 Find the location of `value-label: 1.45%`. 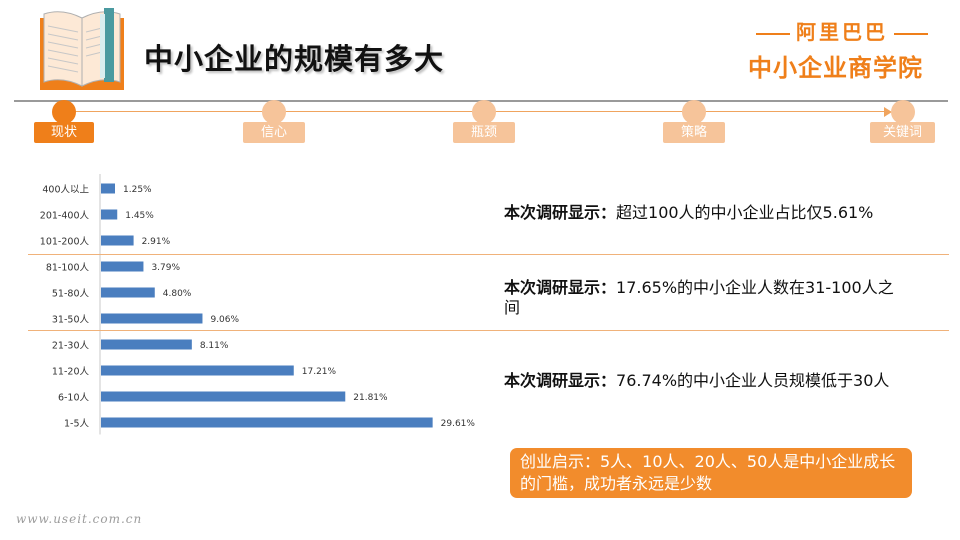

value-label: 1.45% is located at coordinates (139, 216).